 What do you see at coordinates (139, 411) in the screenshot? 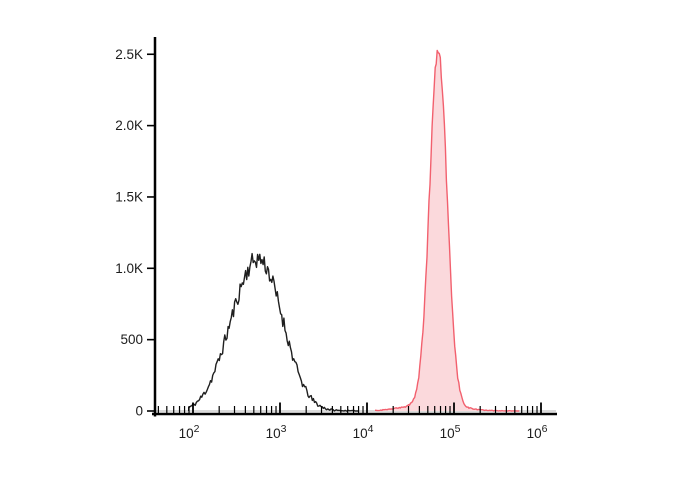
I see `y-axis-tick-label: 0` at bounding box center [139, 411].